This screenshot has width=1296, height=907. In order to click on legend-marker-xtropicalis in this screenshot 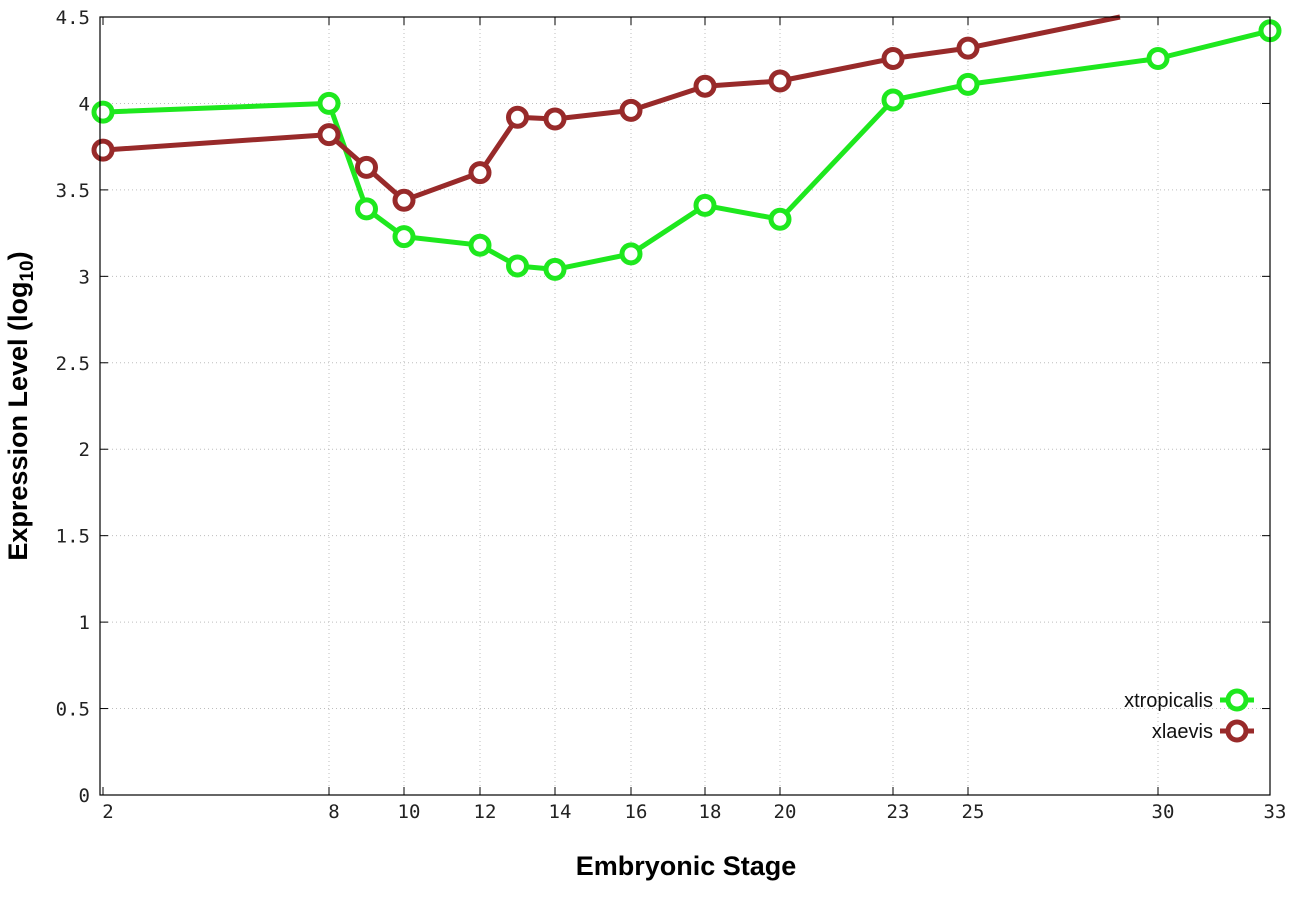, I will do `click(1237, 700)`.